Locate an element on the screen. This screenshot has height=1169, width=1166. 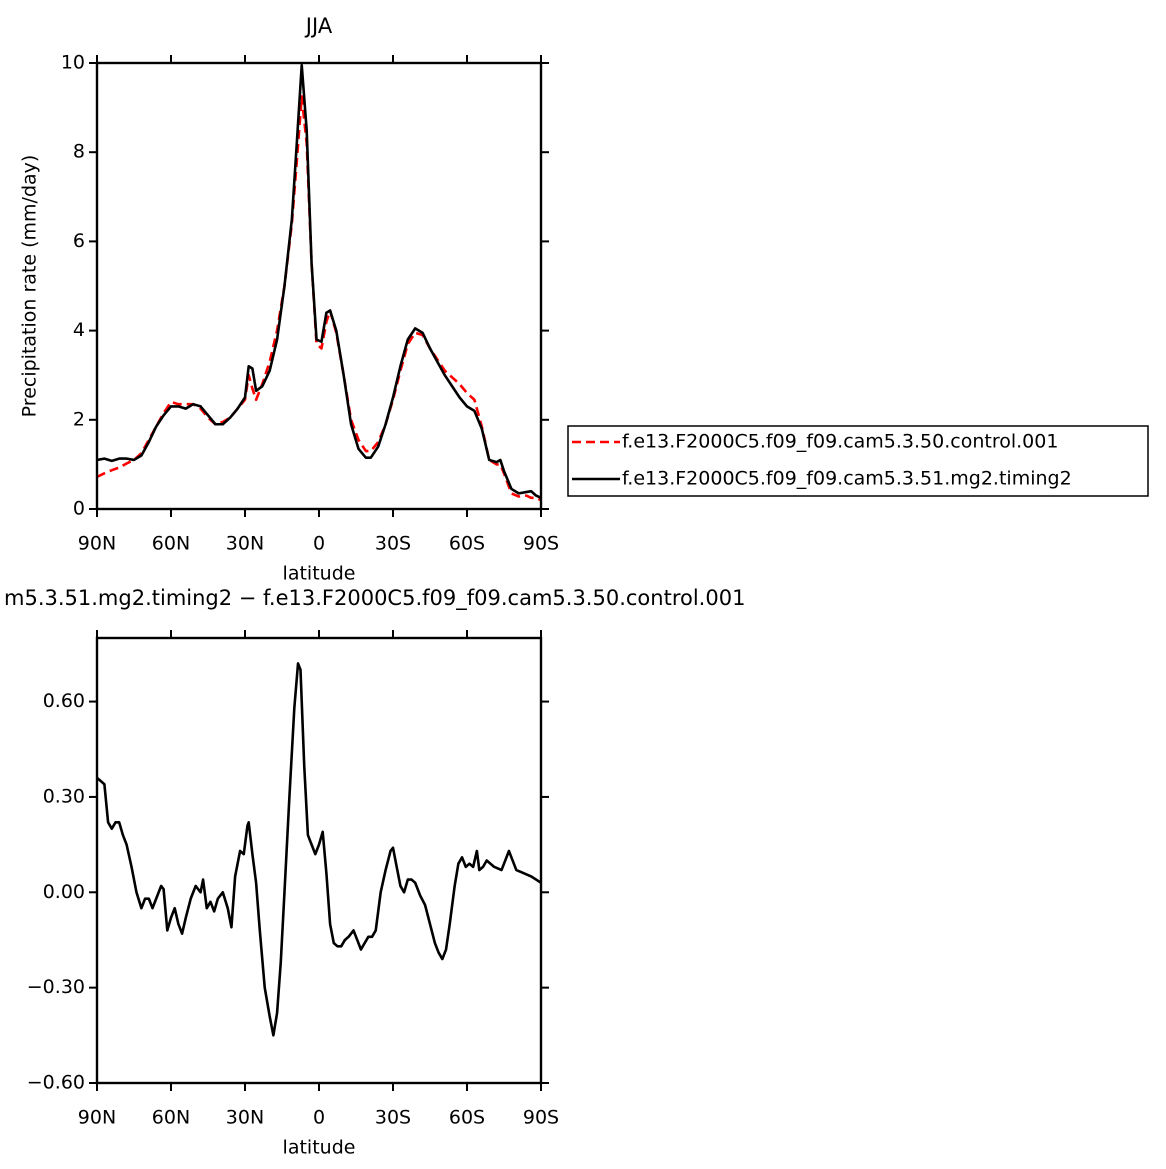
y-tick-label: 0.30 is located at coordinates (64, 796).